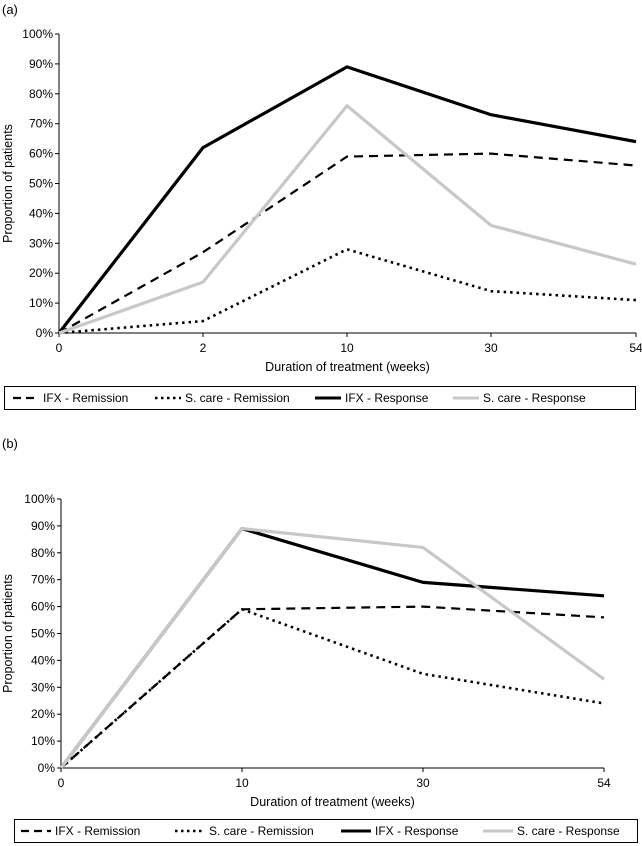  What do you see at coordinates (203, 348) in the screenshot?
I see `x-tick-label: 2` at bounding box center [203, 348].